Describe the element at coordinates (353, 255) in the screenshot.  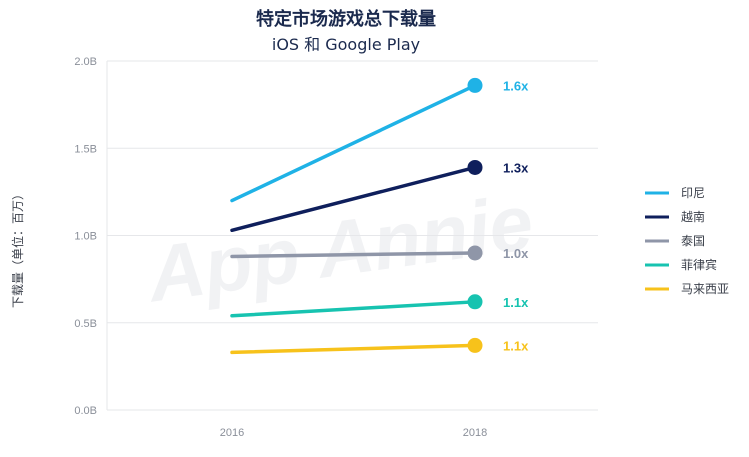
I see `series-2-line` at that location.